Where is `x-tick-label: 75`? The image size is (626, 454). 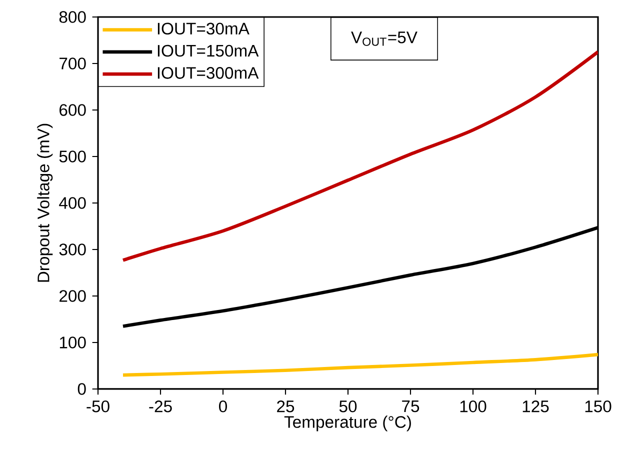 x-tick-label: 75 is located at coordinates (411, 406).